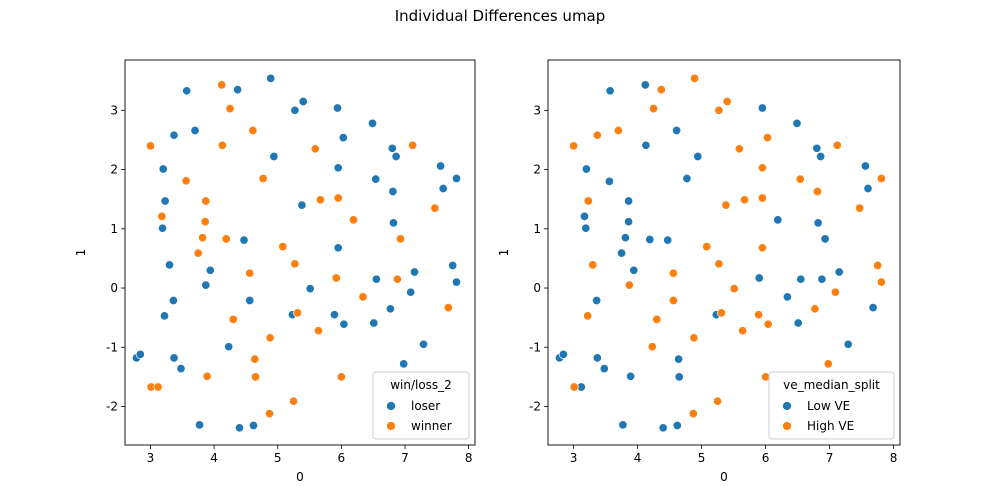  I want to click on legend: ve_median_split Low VE High VE, so click(831, 405).